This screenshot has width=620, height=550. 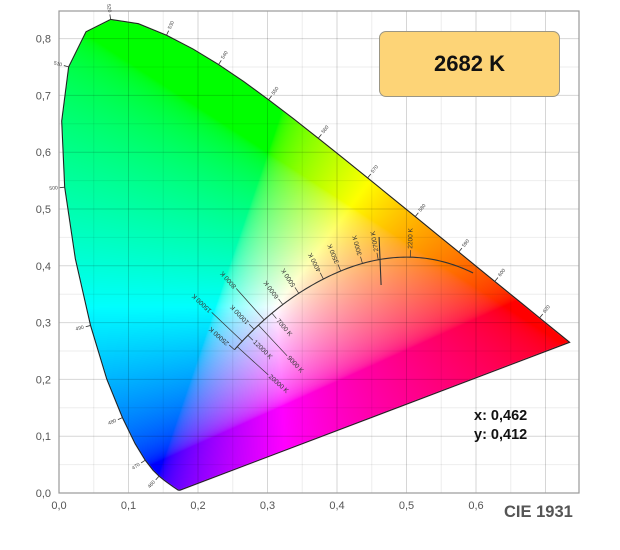 I want to click on wavelength-label: 620, so click(x=547, y=309).